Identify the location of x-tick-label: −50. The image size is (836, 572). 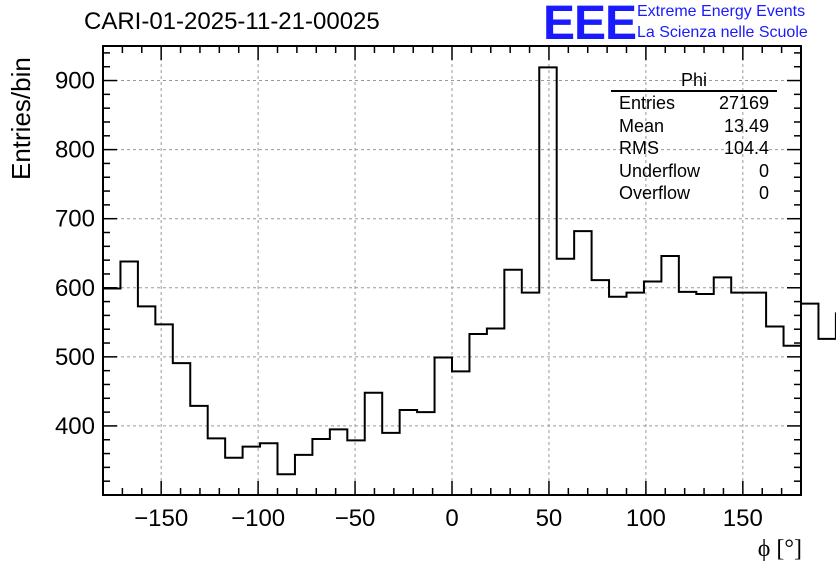
(355, 518).